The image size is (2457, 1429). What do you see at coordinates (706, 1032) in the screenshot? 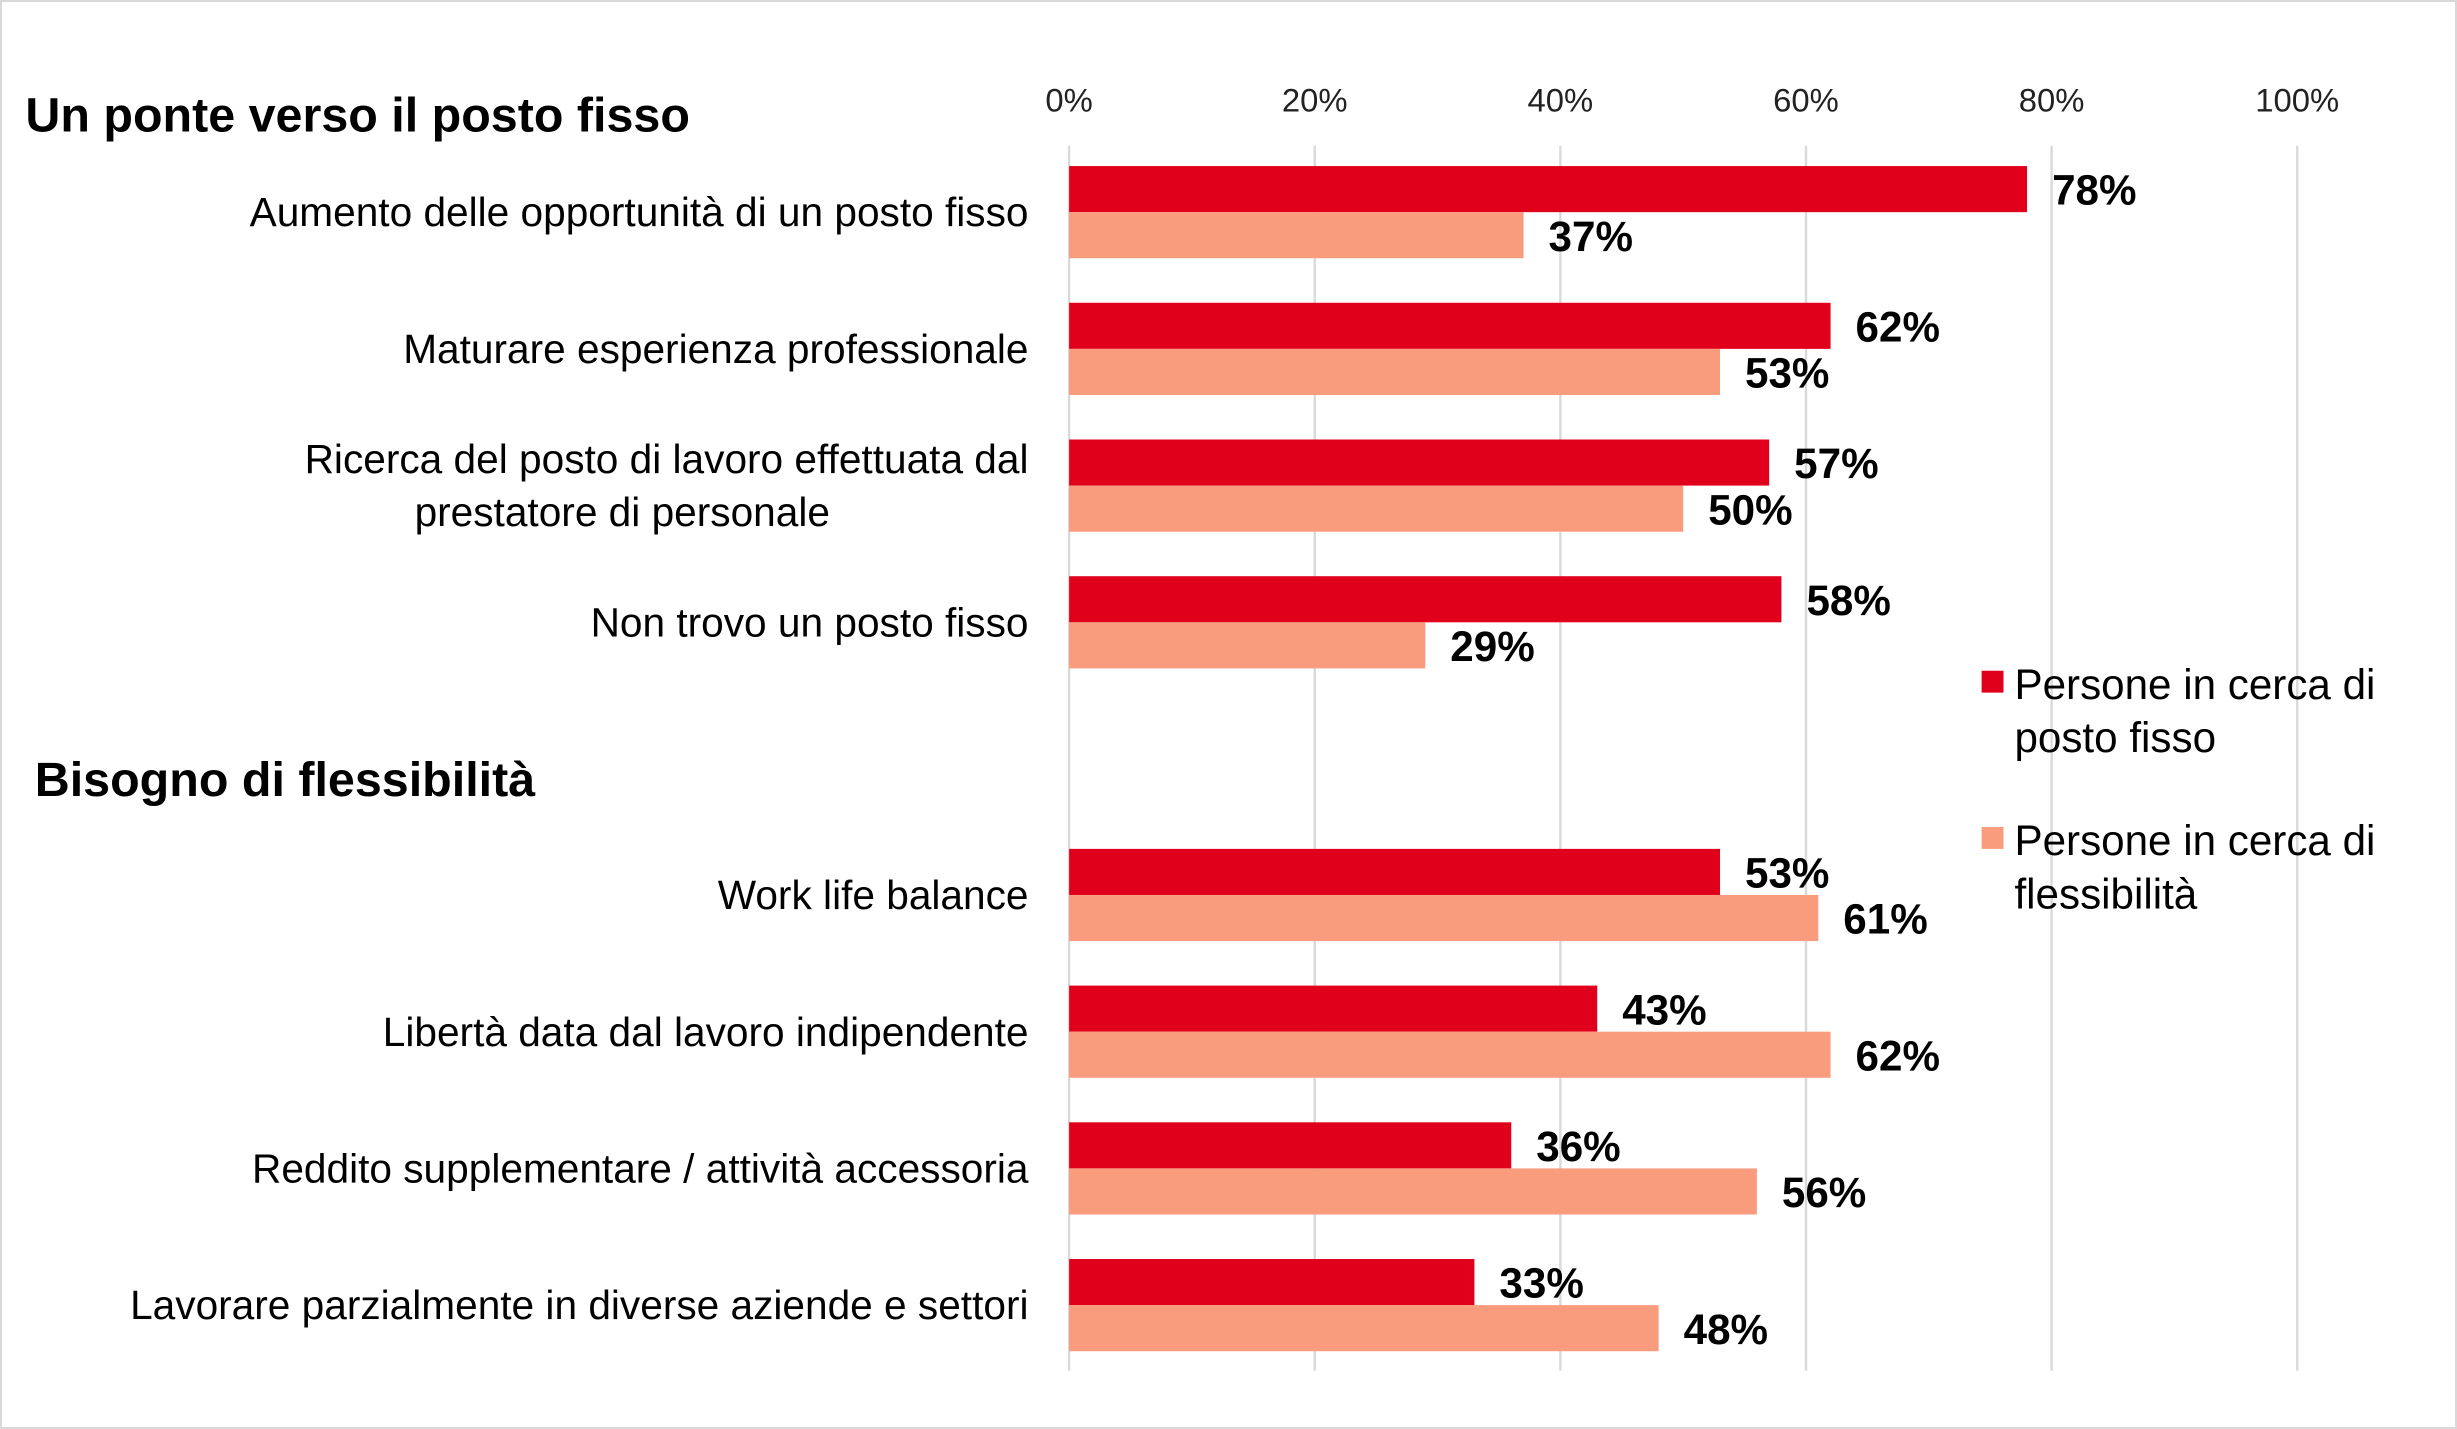
I see `category-label: Libertà data dal lavoro indipendente` at bounding box center [706, 1032].